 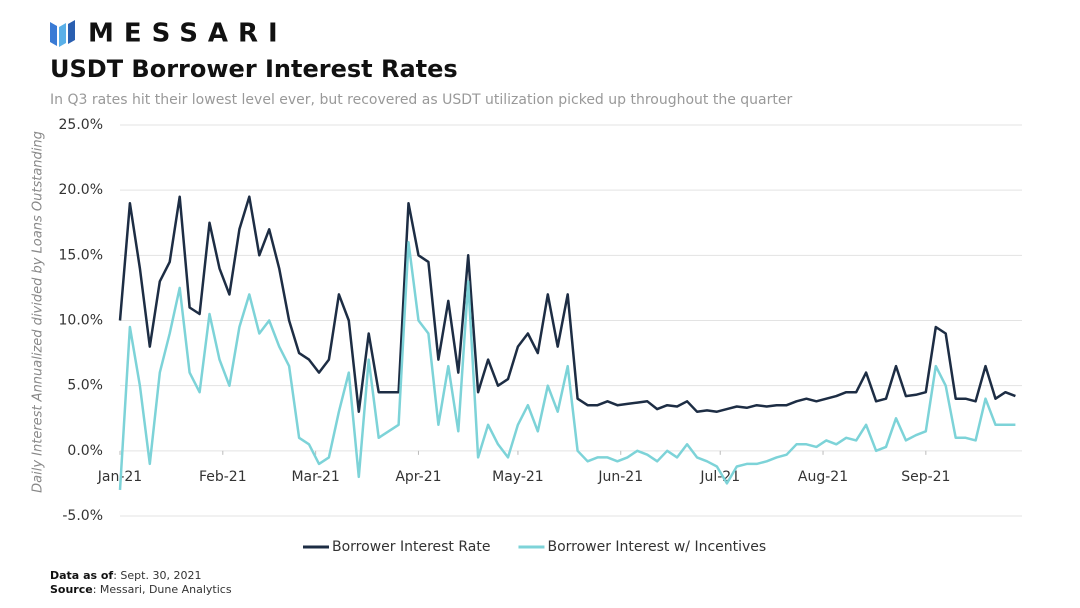 What do you see at coordinates (620, 477) in the screenshot?
I see `x-tick-label: Jun-21` at bounding box center [620, 477].